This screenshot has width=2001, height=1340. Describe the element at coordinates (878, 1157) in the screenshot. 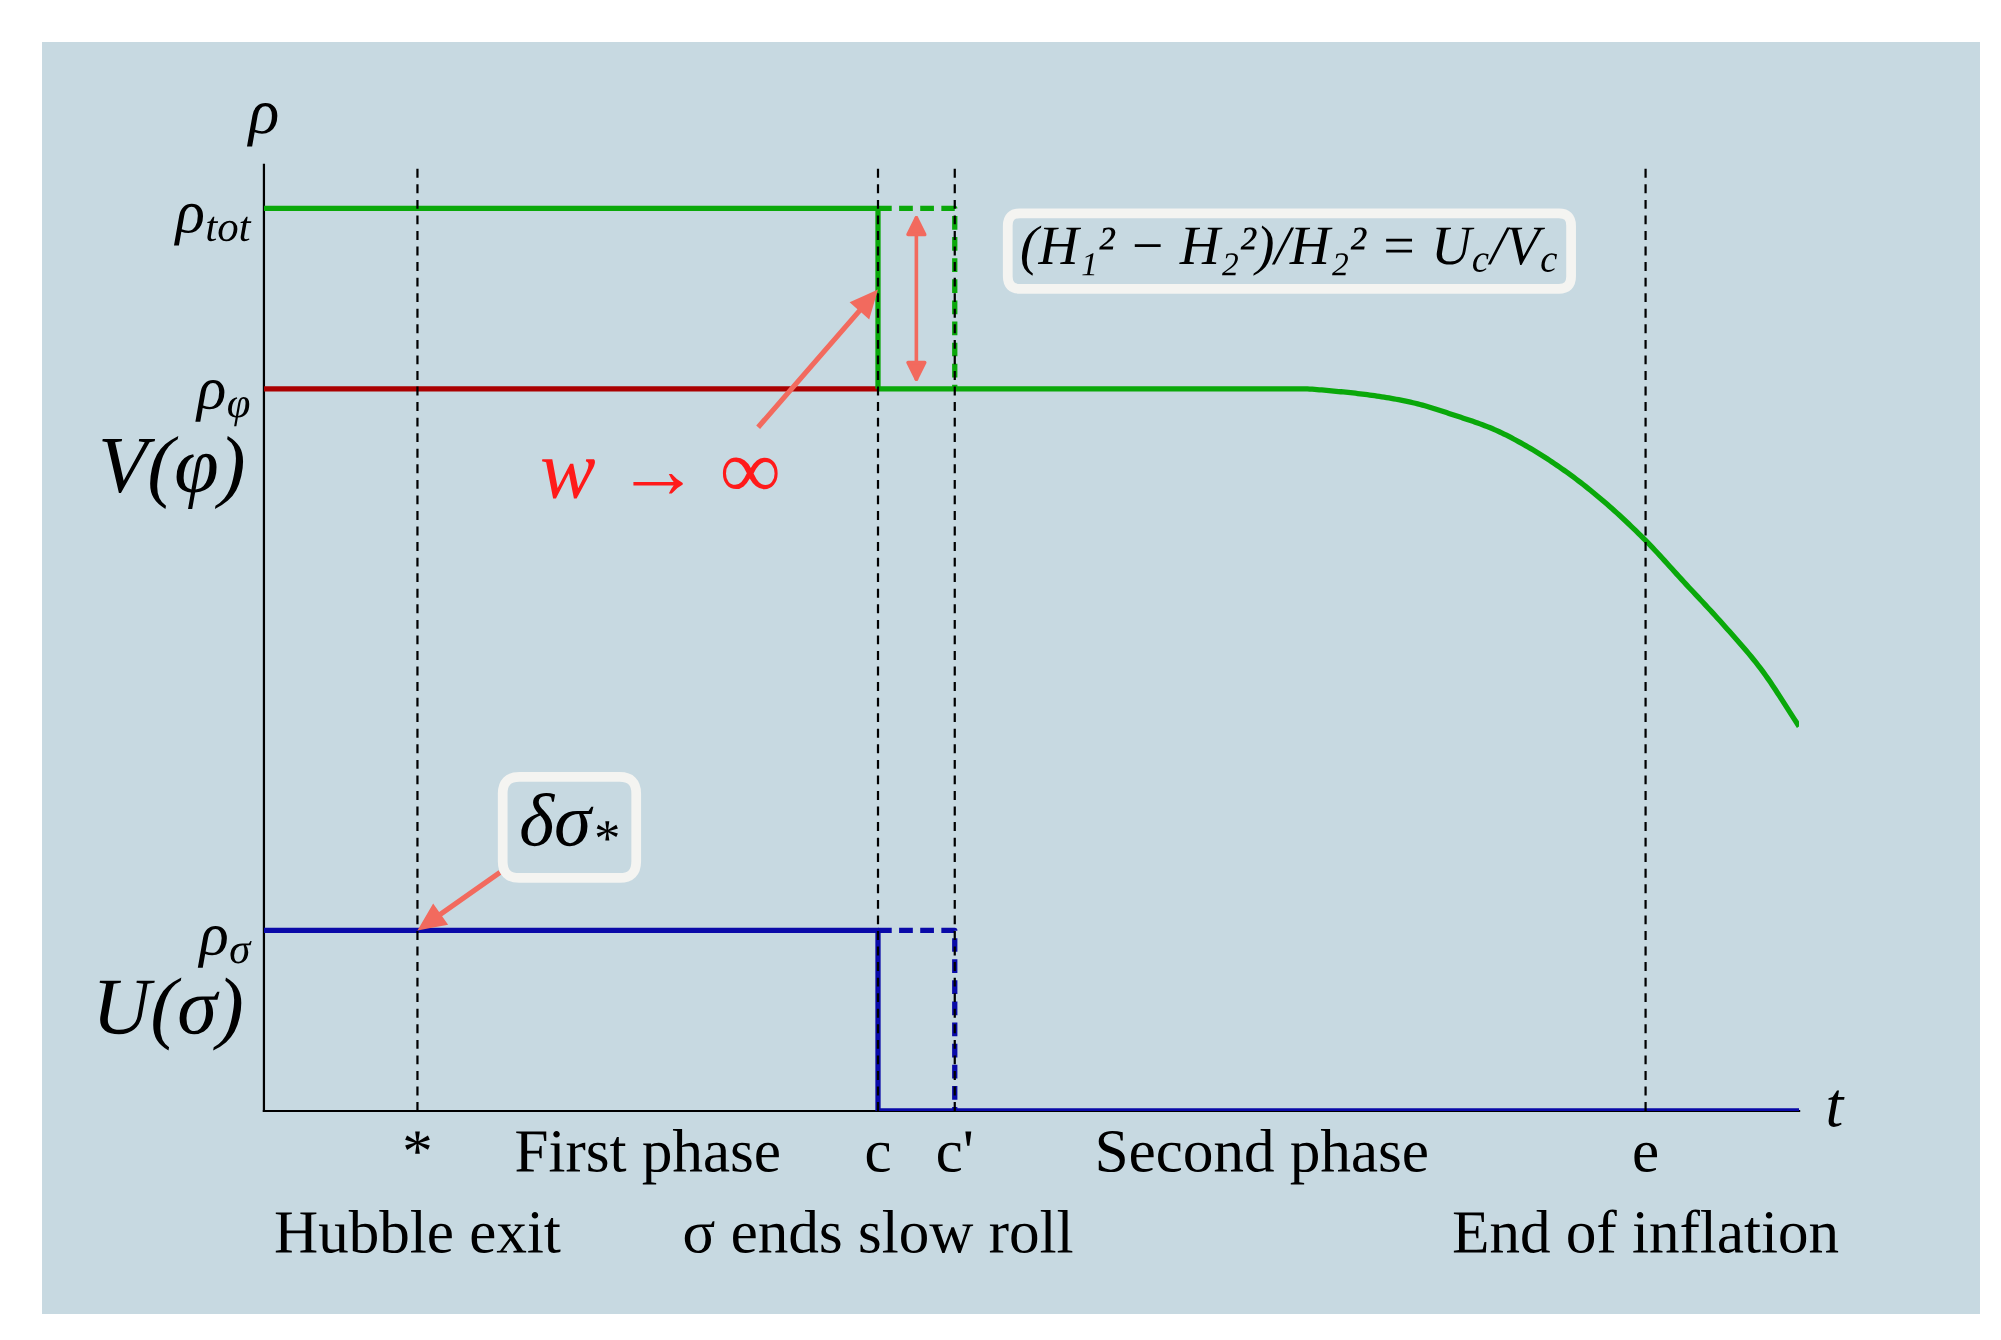

I see `x-tick-label: c` at that location.